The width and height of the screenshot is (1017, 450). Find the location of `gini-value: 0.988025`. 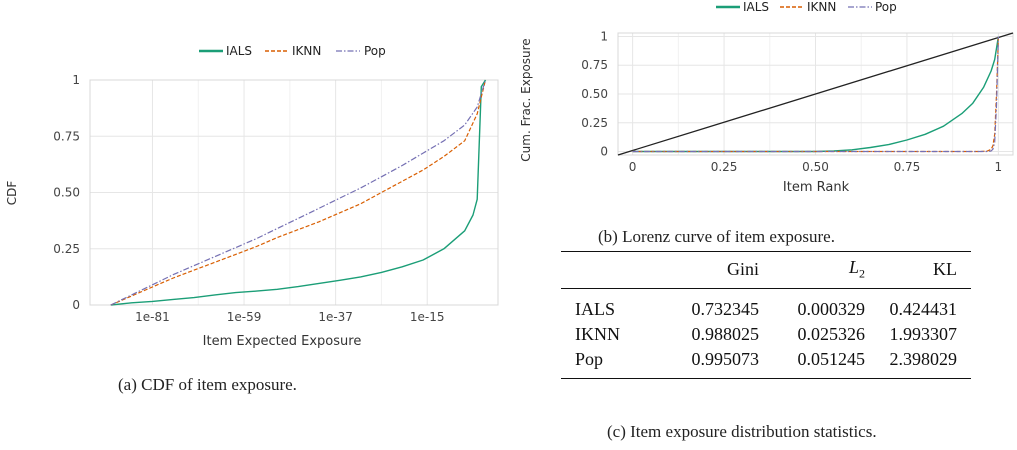

gini-value: 0.988025 is located at coordinates (725, 333).